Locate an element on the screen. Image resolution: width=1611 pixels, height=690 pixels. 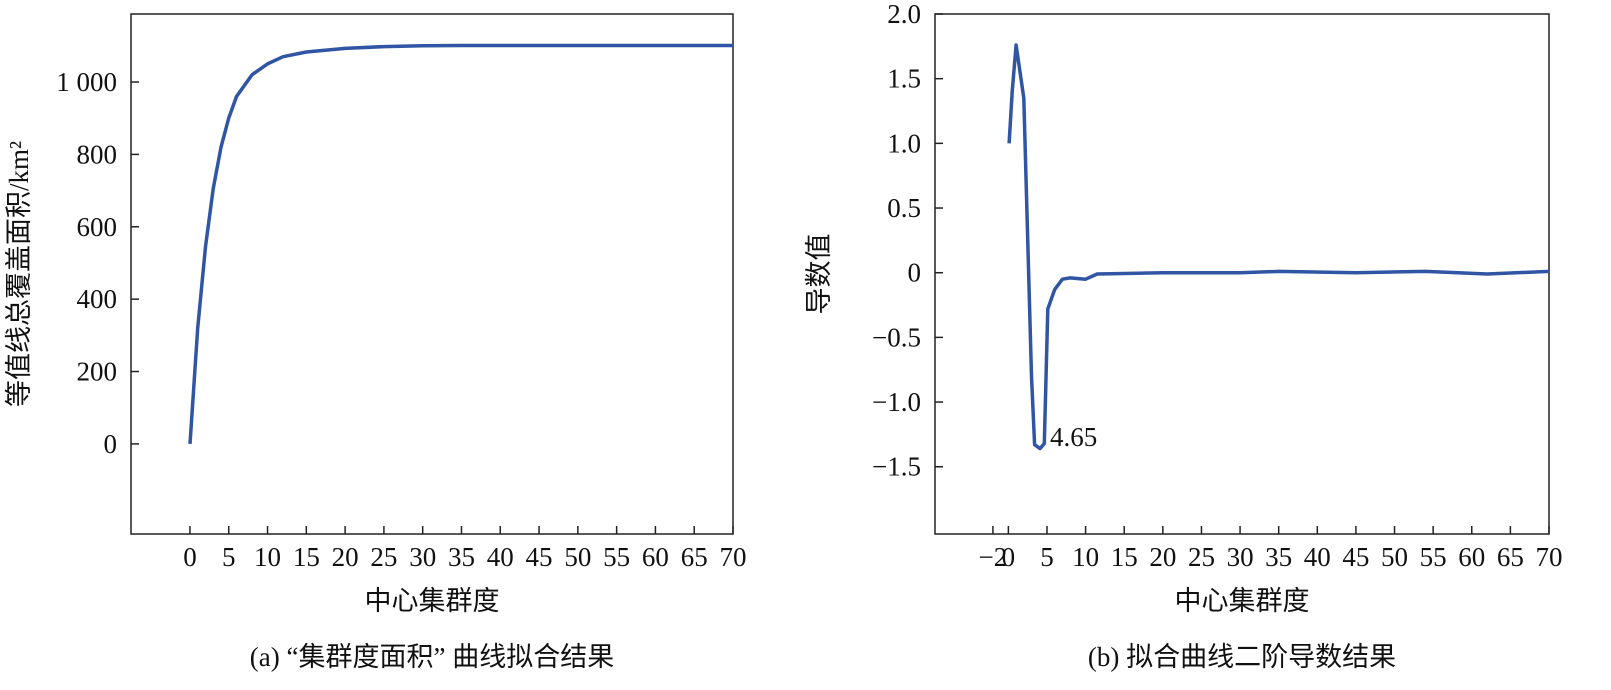
caption: (a) “集群度面积” 曲线拟合结果 is located at coordinates (432, 657).